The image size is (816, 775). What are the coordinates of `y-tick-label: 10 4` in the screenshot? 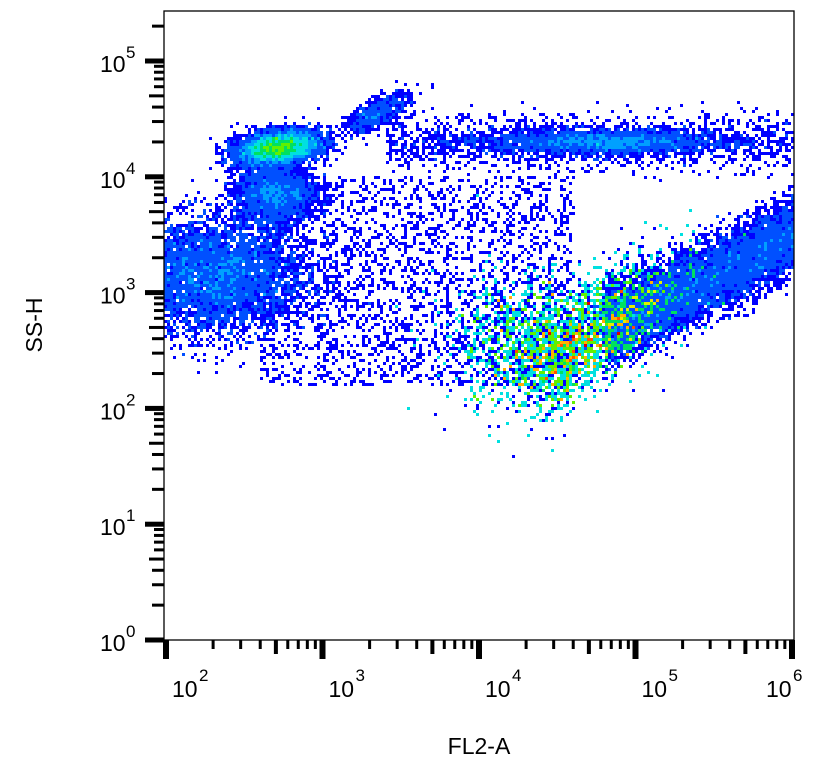 It's located at (117, 176).